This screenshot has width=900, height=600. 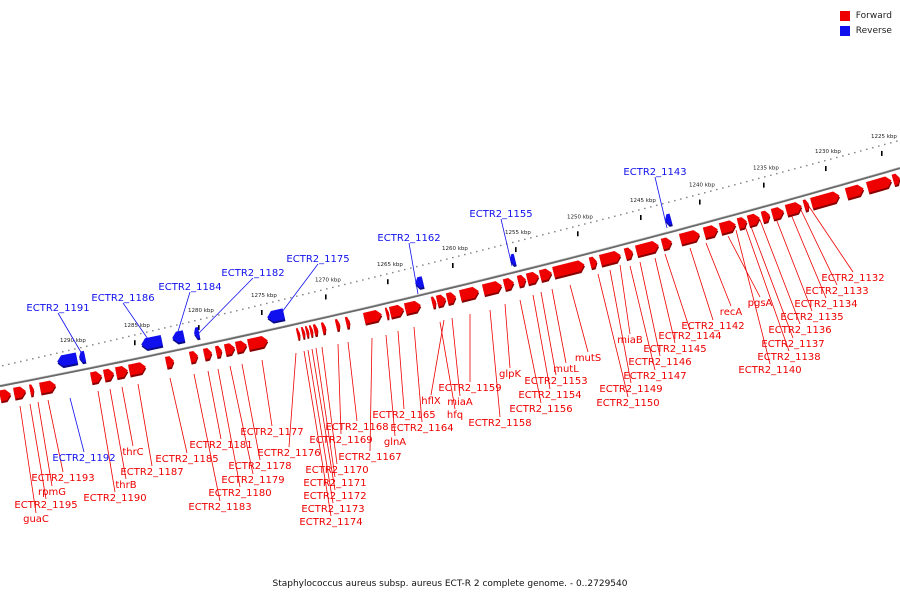 I want to click on gene-label-ectr2-1162: ECTR2_1162, so click(x=408, y=238).